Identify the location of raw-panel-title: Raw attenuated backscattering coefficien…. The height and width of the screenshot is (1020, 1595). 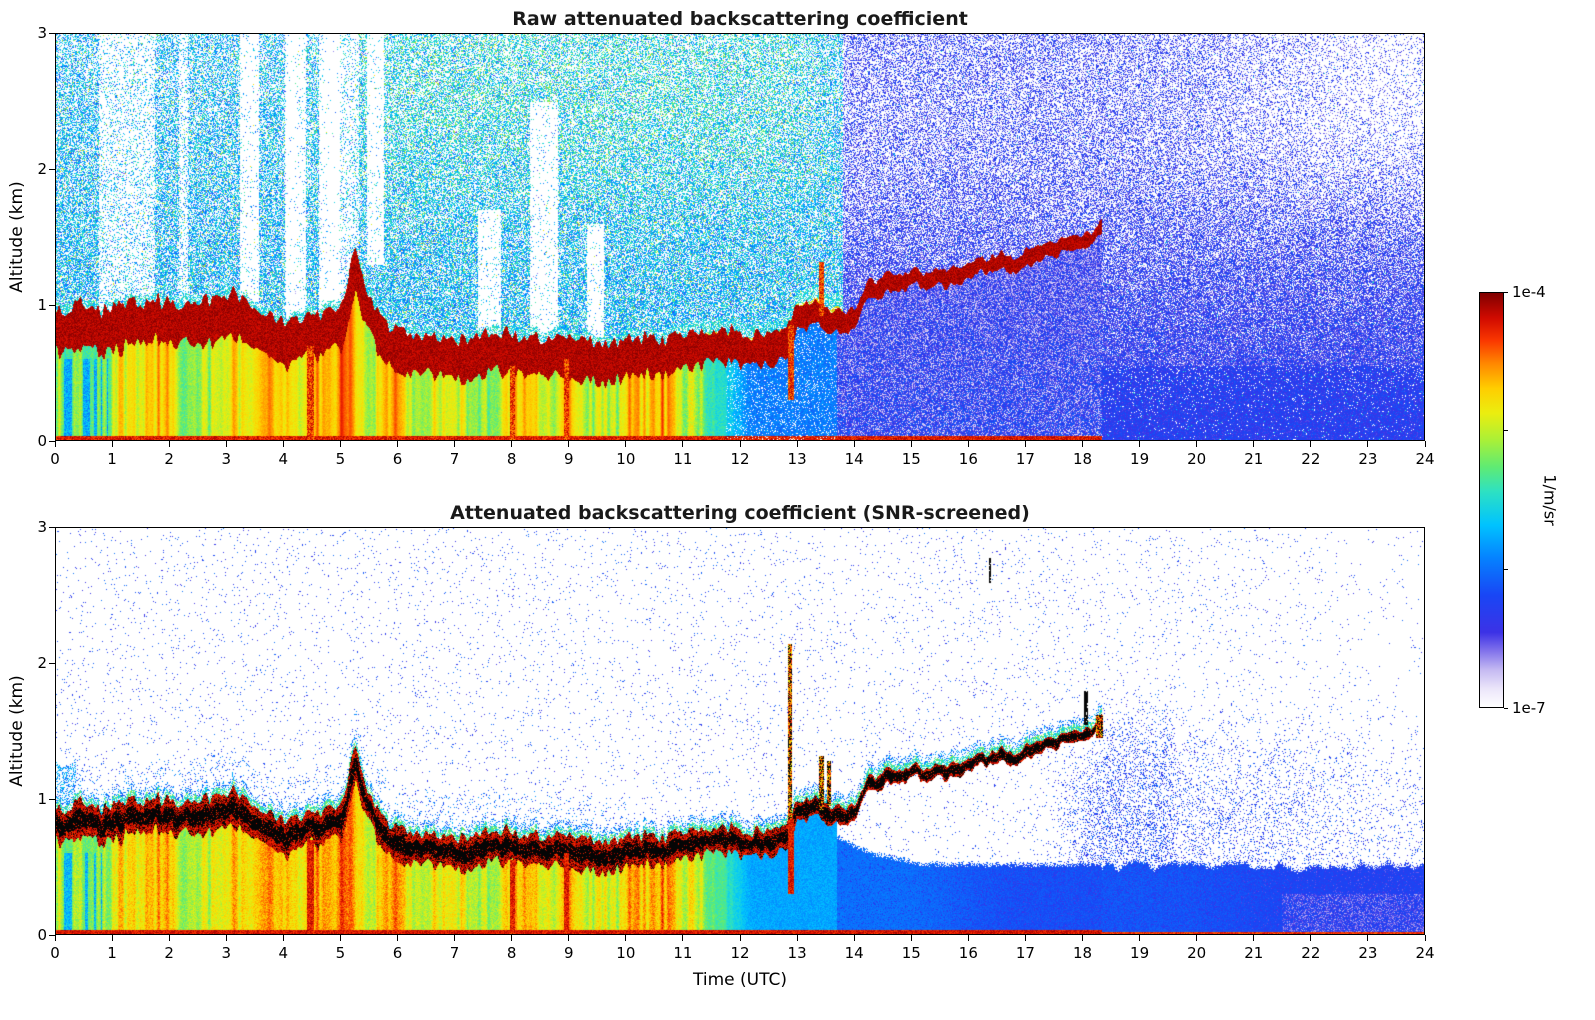
(740, 19).